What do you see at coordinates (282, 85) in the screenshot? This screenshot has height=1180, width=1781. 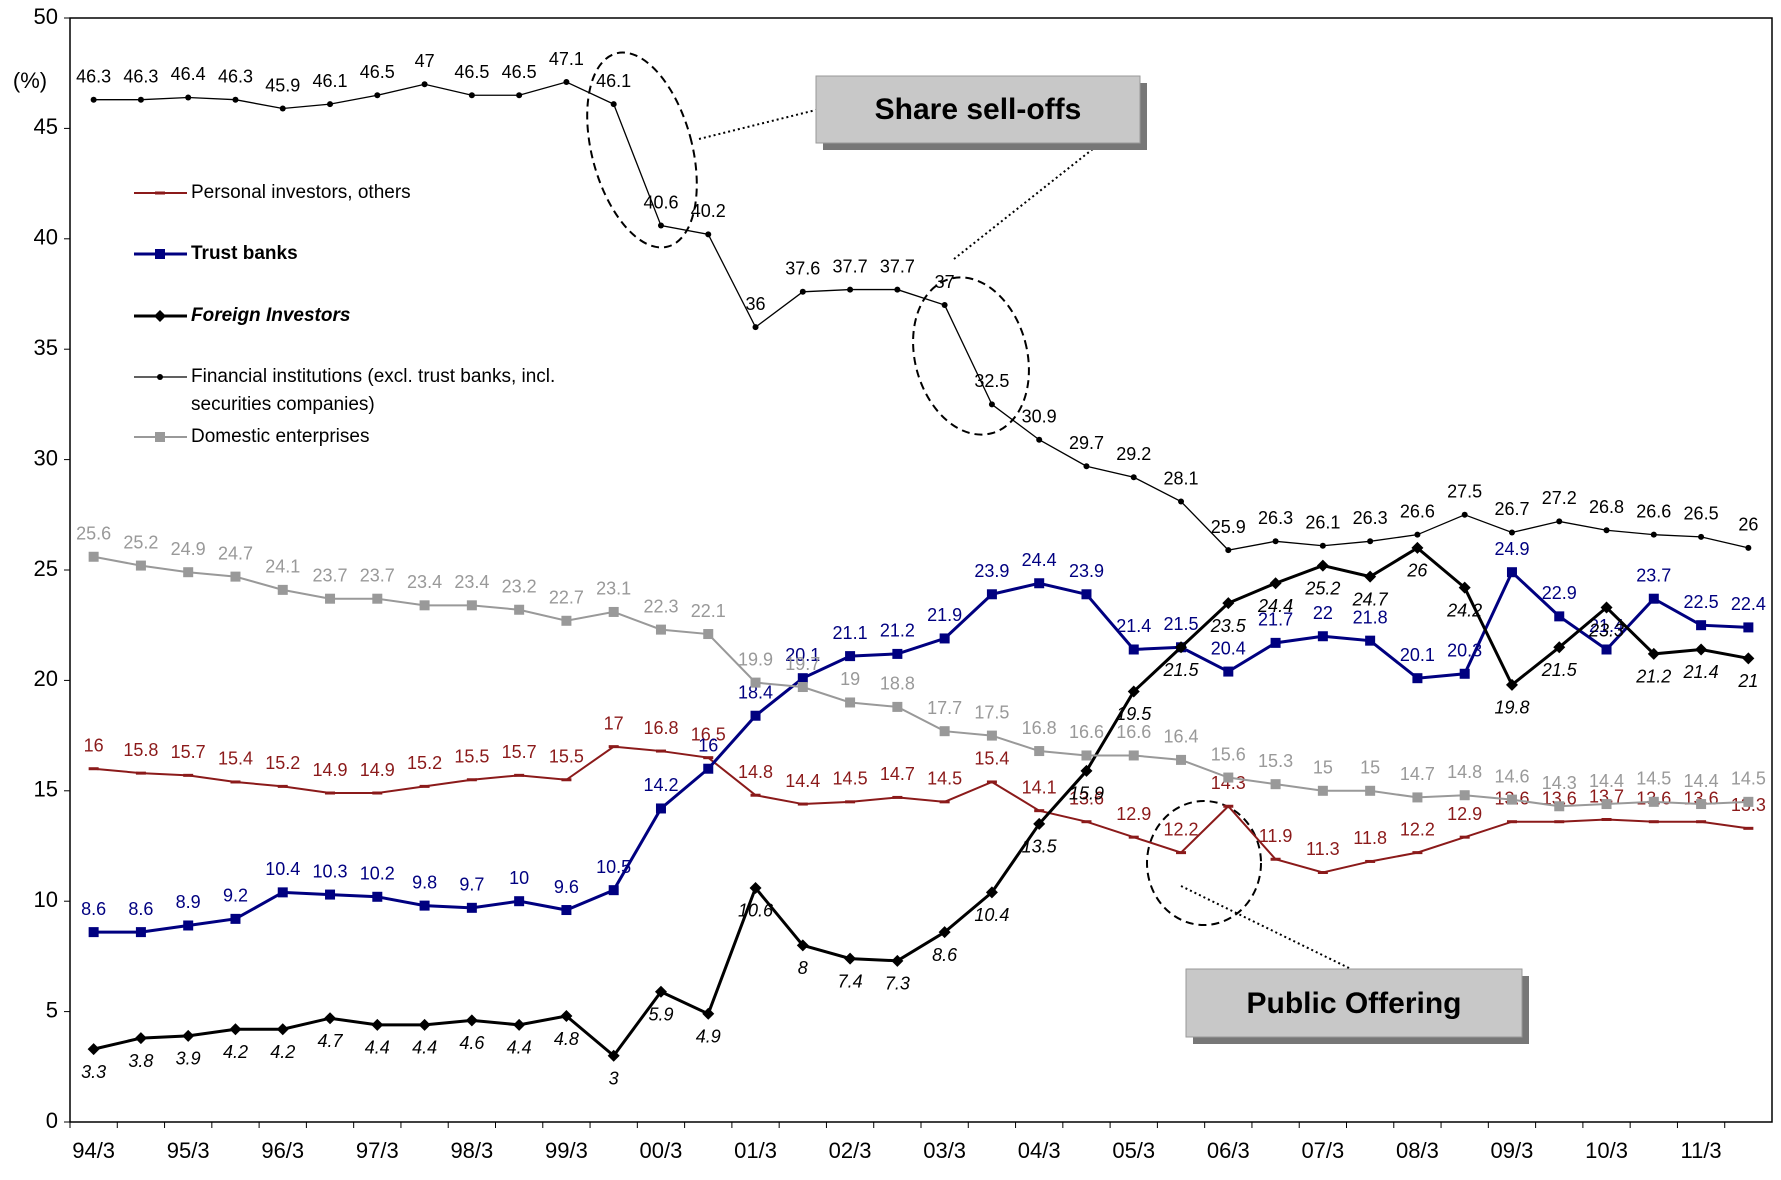 I see `data-label: 45.9` at bounding box center [282, 85].